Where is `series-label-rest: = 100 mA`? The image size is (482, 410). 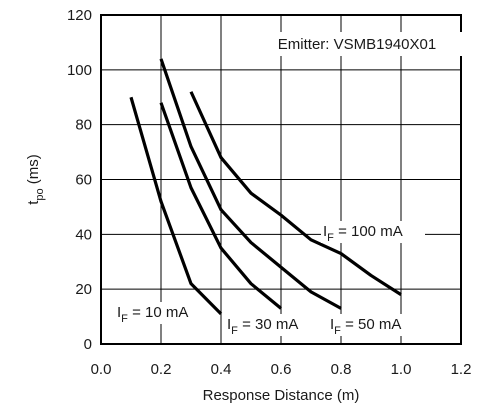 series-label-rest: = 100 mA is located at coordinates (368, 231).